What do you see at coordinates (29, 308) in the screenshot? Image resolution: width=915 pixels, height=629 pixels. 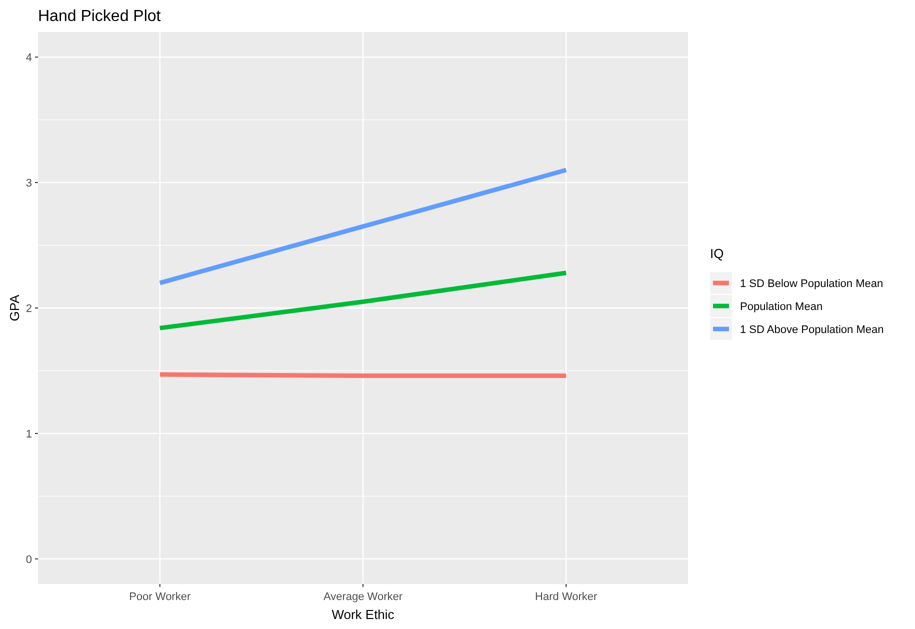 I see `y-tick-label: 2` at bounding box center [29, 308].